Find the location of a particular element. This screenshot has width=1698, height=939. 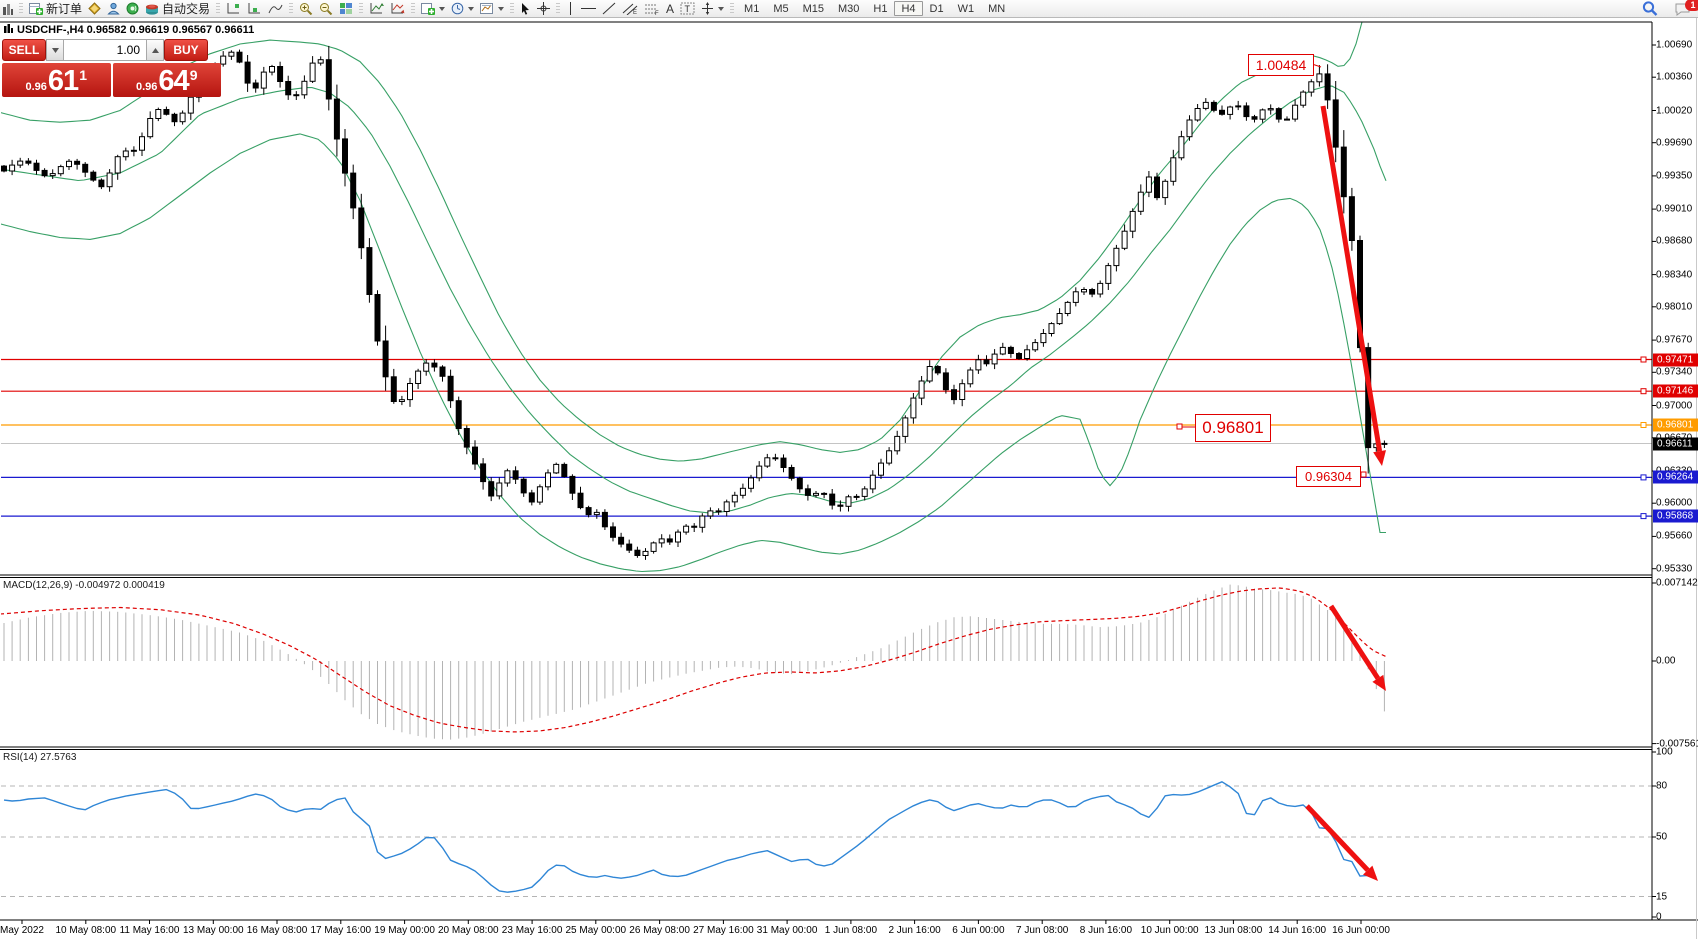

time-axis-label: 16 May 08:00 is located at coordinates (277, 930).